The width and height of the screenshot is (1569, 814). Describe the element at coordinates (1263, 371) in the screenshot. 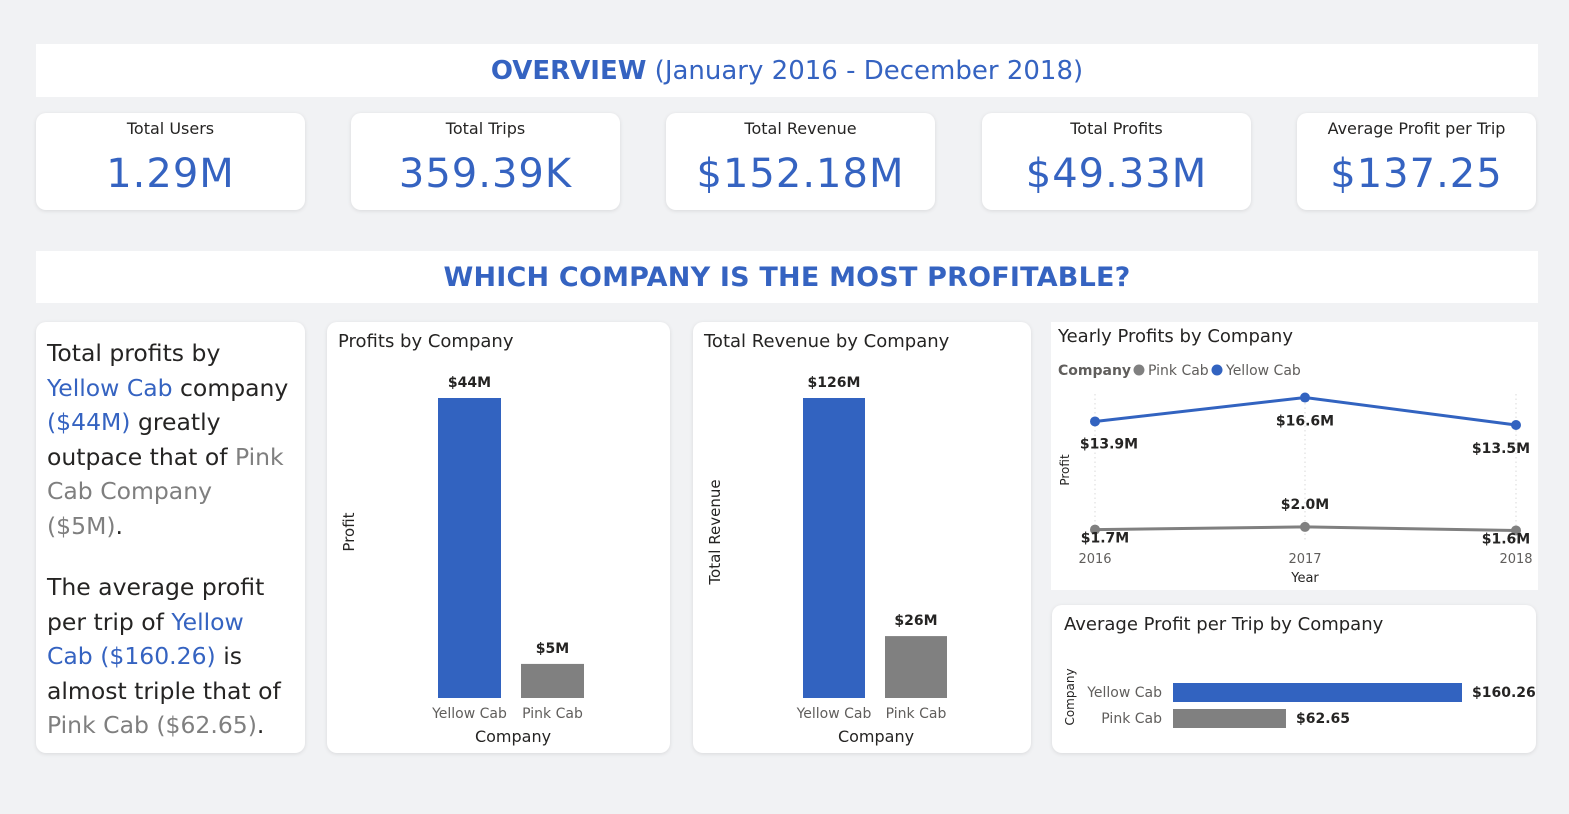

I see `legend-item-yellow-cab: Yellow Cab` at that location.